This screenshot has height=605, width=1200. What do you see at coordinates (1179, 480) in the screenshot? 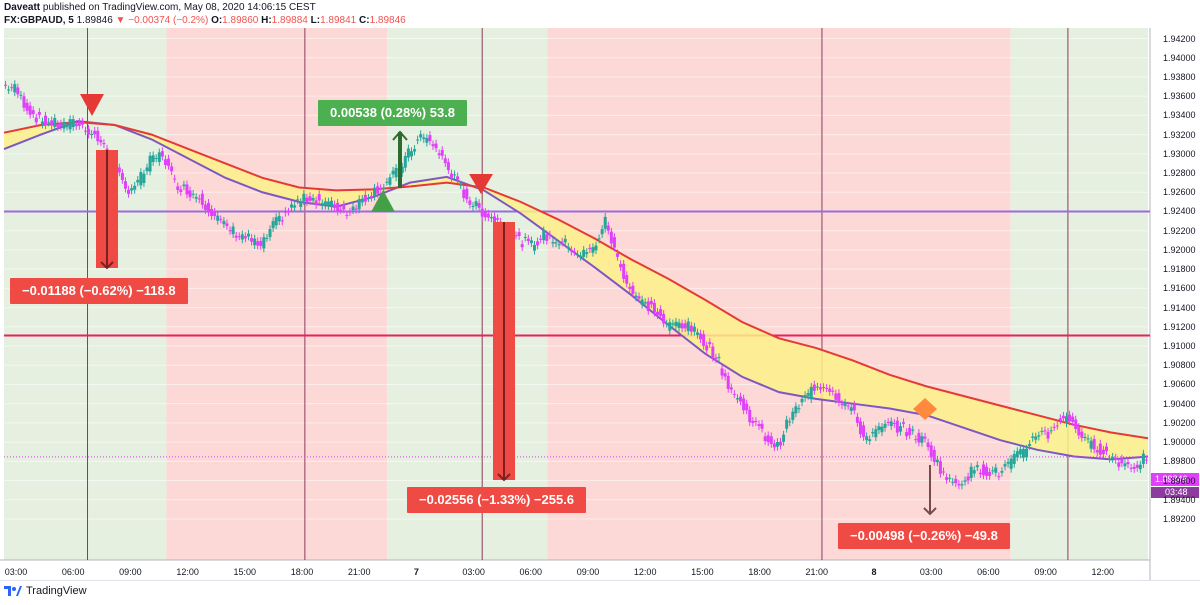
I see `price-tick-label: 1.89600` at bounding box center [1179, 480].